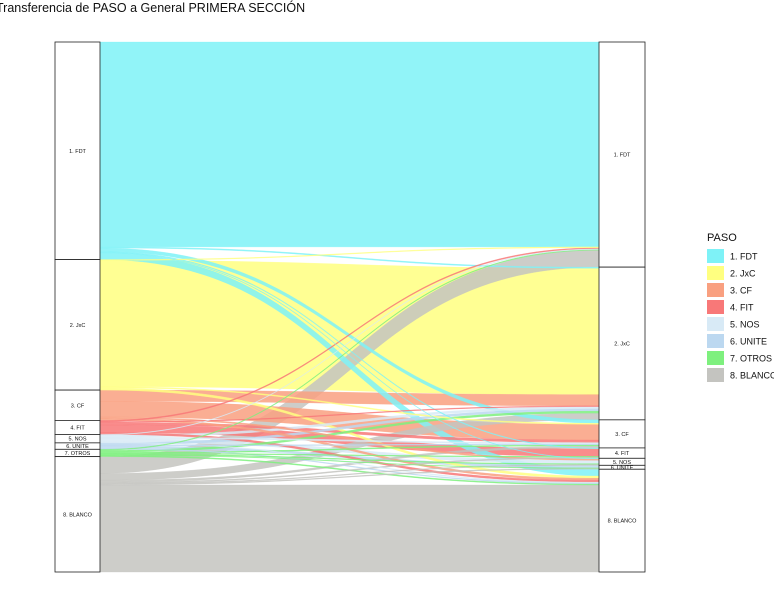 This screenshot has height=592, width=774. I want to click on legend-label: 6. UNITE, so click(748, 342).